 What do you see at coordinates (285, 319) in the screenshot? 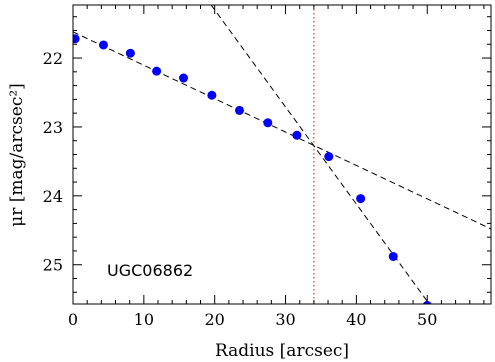
I see `x-tick-label: 30` at bounding box center [285, 319].